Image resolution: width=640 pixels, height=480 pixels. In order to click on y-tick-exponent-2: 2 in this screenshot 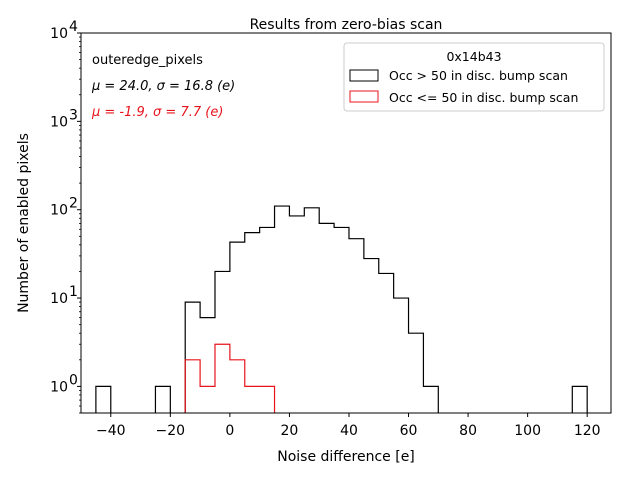, I will do `click(73, 204)`.